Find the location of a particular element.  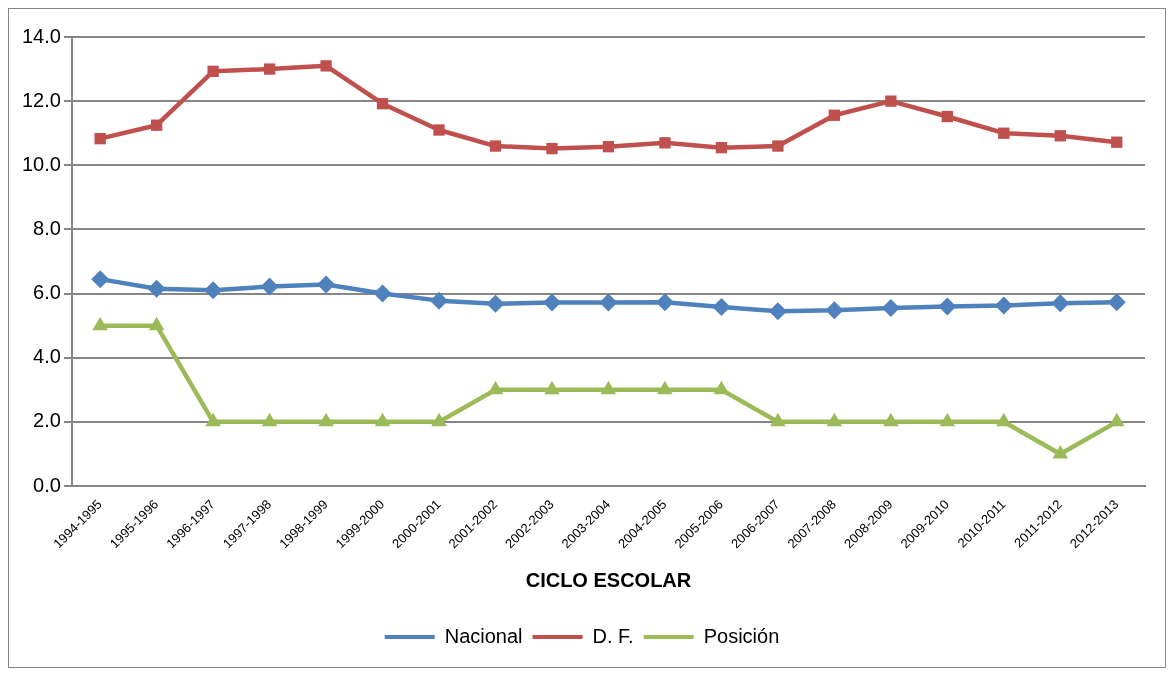

y-tick-label: 0.0 is located at coordinates (47, 484).